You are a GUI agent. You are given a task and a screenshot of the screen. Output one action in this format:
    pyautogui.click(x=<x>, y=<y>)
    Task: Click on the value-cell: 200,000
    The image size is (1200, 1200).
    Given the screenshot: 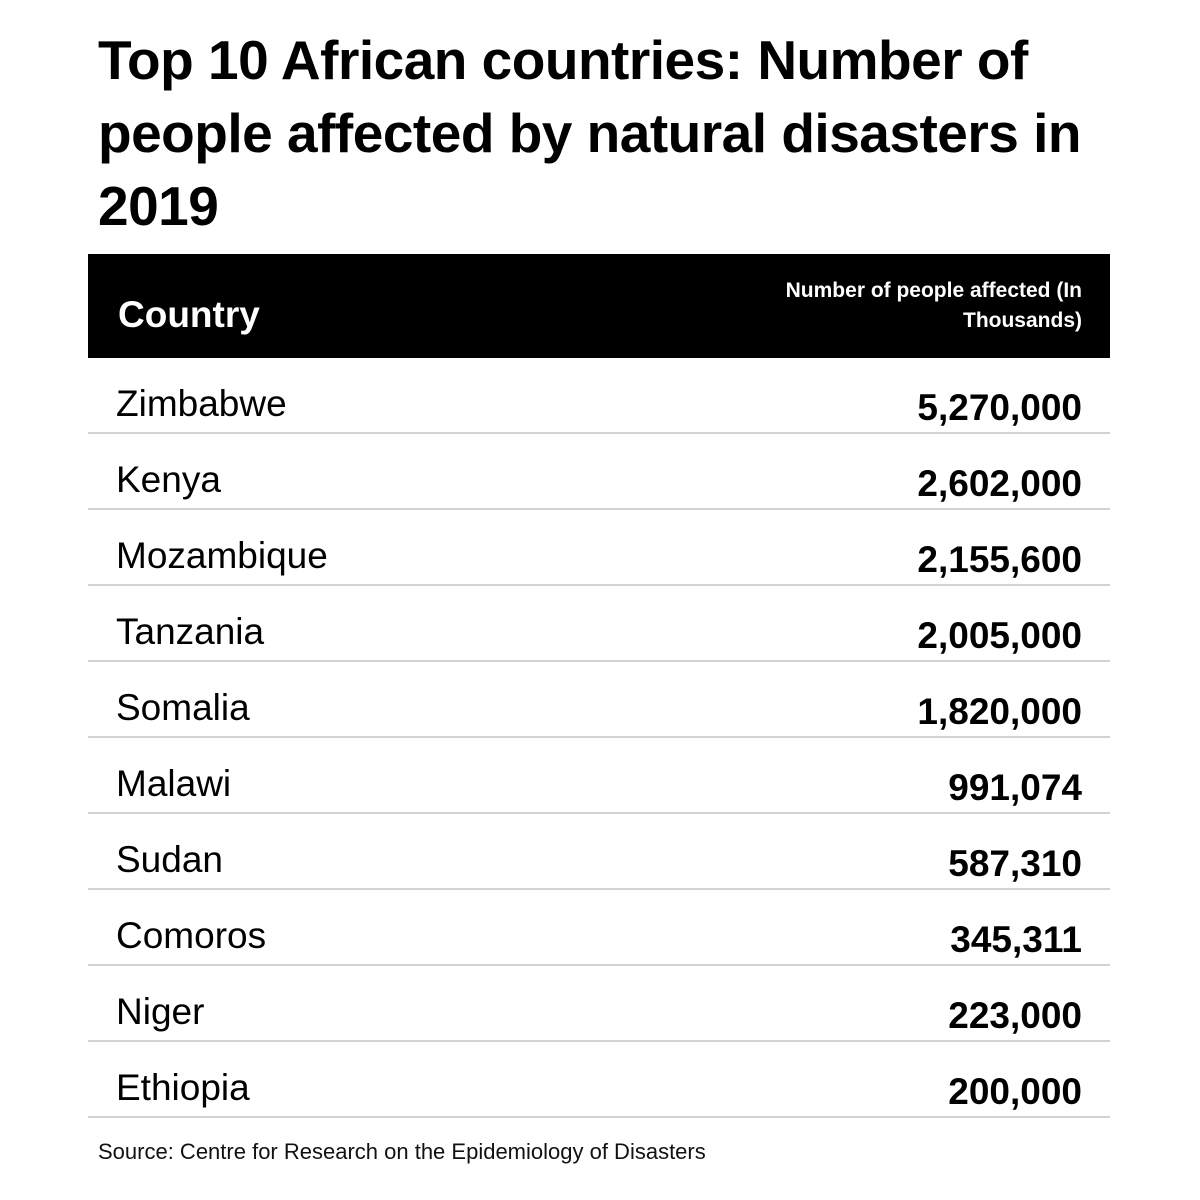 What is the action you would take?
    pyautogui.click(x=1015, y=1091)
    